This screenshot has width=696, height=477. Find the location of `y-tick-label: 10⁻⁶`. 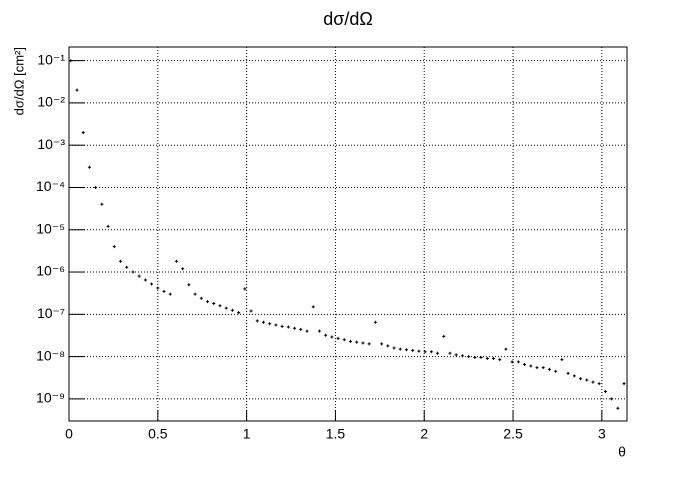

y-tick-label: 10⁻⁶ is located at coordinates (50, 271).